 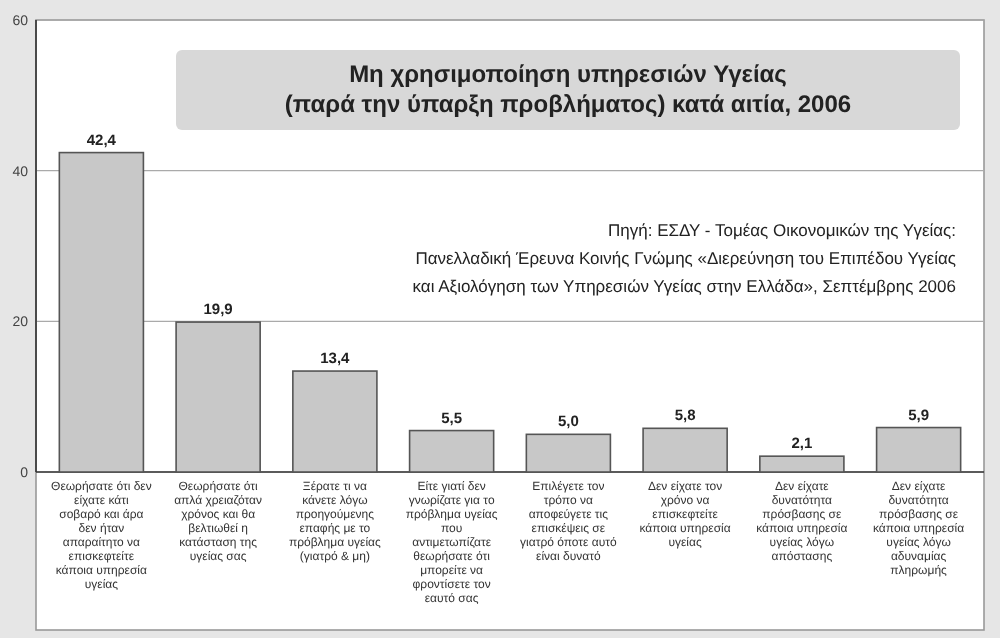 What do you see at coordinates (568, 89) in the screenshot?
I see `text: Μη χρησιμοποίηση υπηρεσιών Υγείας (παρά την ύπαρξη προβλήματος) κατά αιτία, 2006` at bounding box center [568, 89].